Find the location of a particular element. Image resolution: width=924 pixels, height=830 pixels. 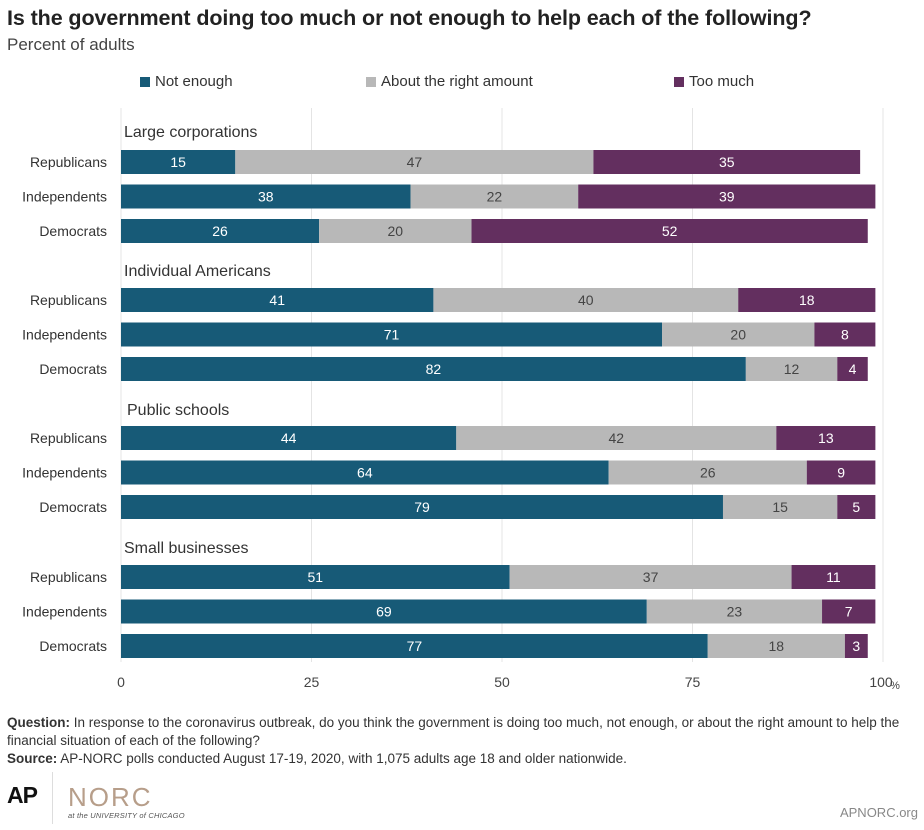

data-label: 69 is located at coordinates (384, 612).